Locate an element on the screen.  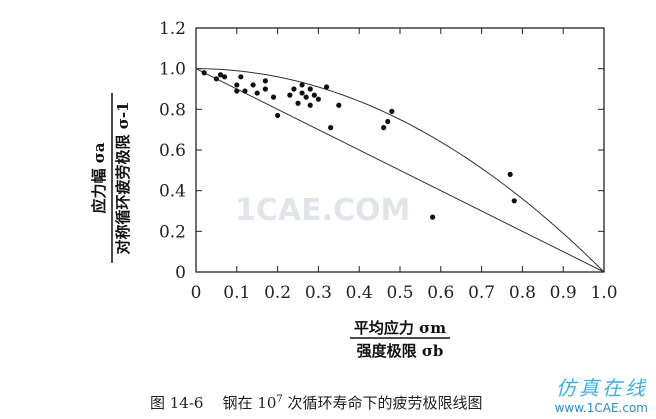
x-tick-labels: 0 0.1 0.2 0.3 0.4 0.5 0.6 0.7 0.8 0.9 1.0 is located at coordinates (404, 293).